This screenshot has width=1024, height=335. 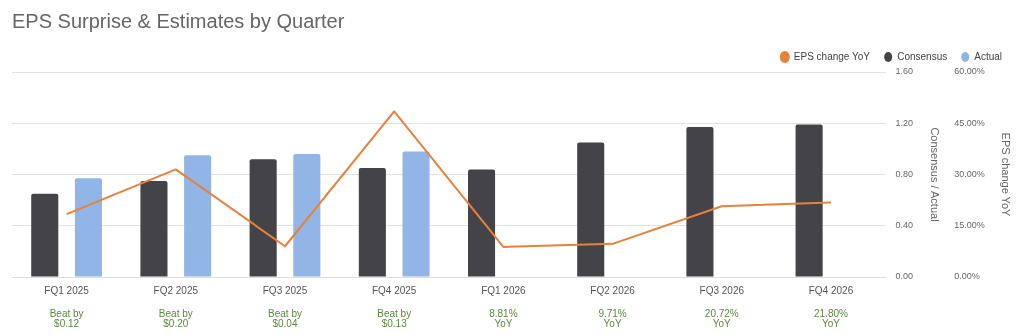 What do you see at coordinates (904, 173) in the screenshot?
I see `y-tick-label: 0.80` at bounding box center [904, 173].